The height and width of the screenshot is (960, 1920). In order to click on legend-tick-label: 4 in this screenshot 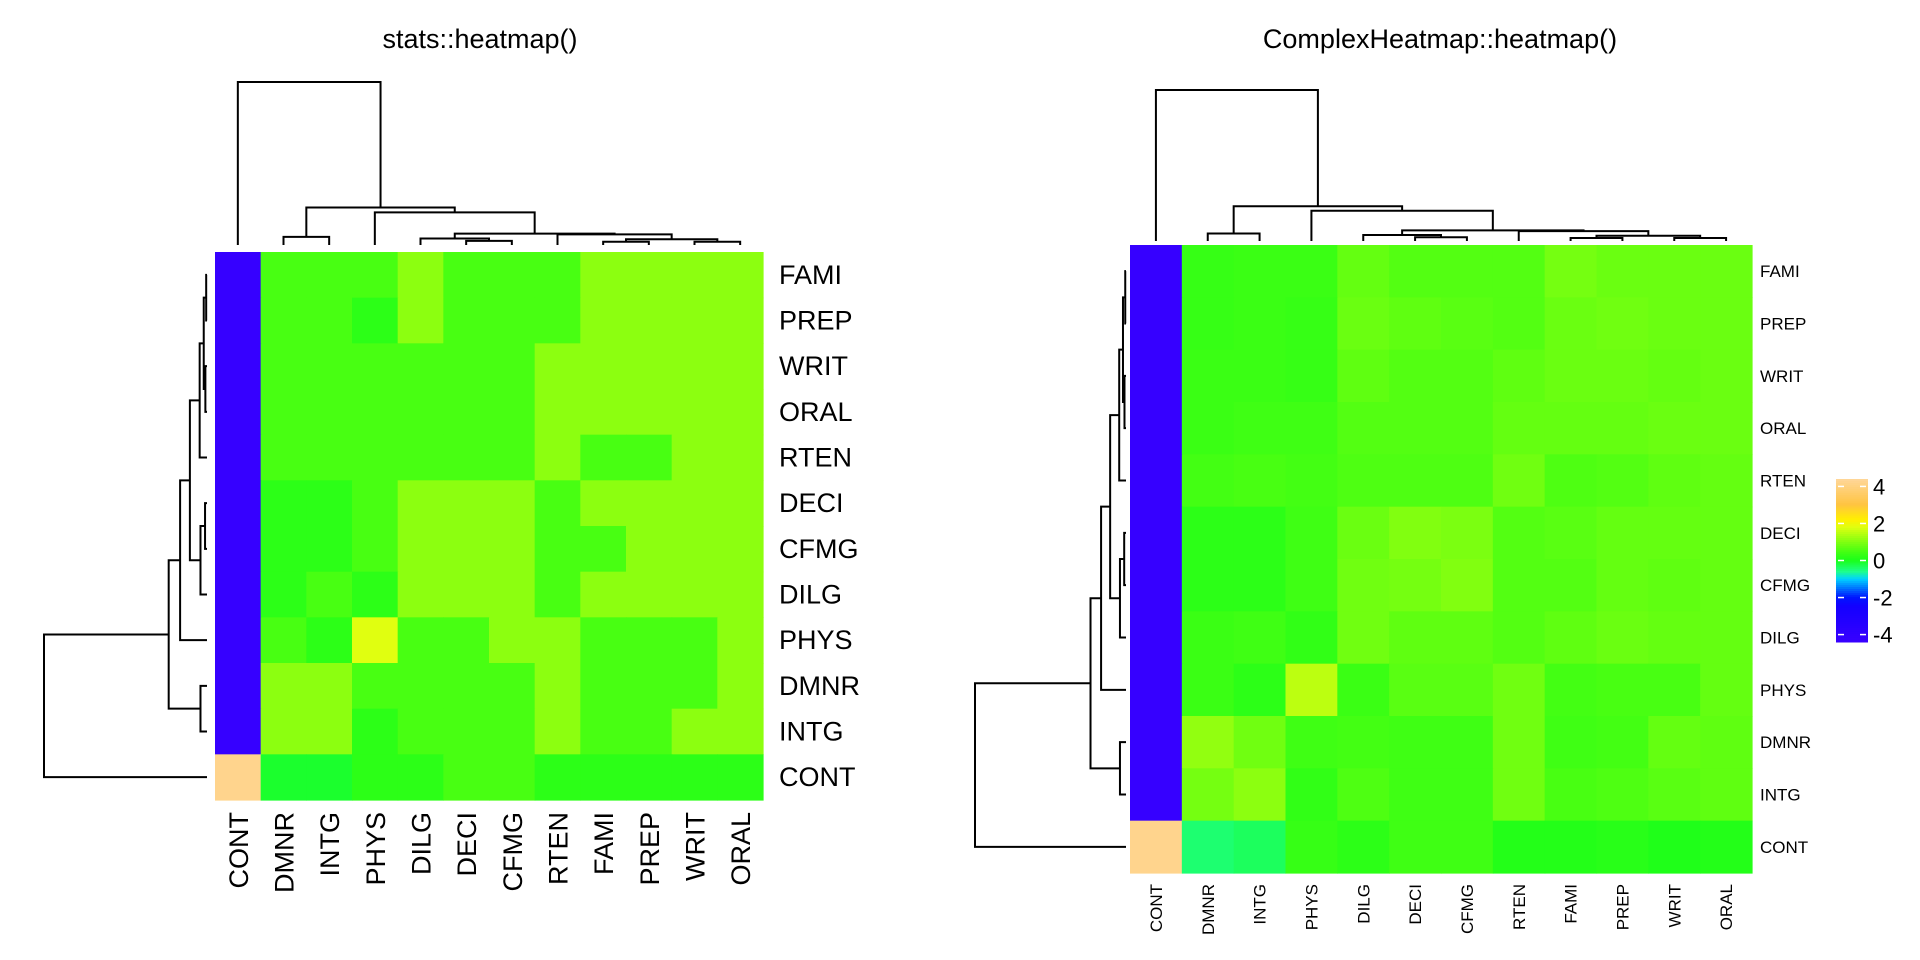, I will do `click(1879, 486)`.